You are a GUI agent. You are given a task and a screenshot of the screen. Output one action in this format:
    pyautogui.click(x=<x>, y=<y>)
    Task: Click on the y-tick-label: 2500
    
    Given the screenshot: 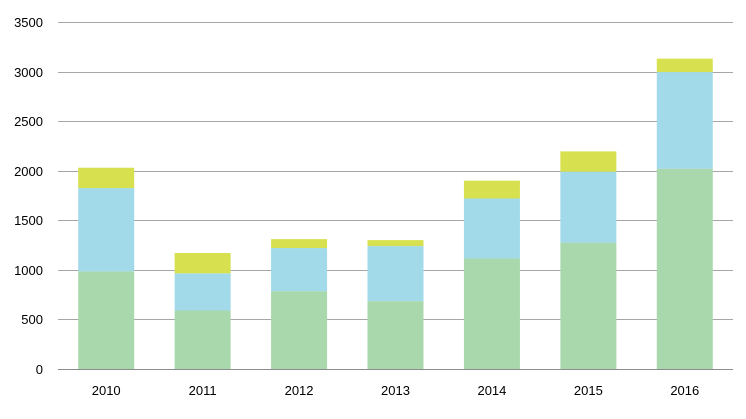 What is the action you would take?
    pyautogui.click(x=28, y=121)
    